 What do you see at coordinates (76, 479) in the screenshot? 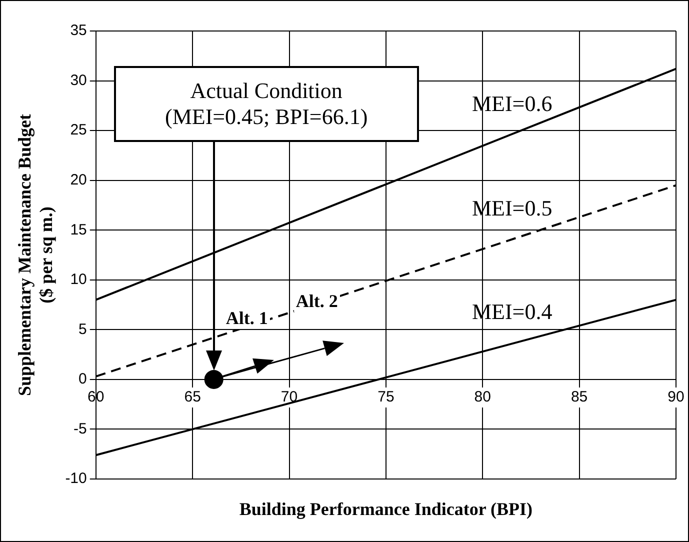
I see `y-tick-label: -10` at bounding box center [76, 479].